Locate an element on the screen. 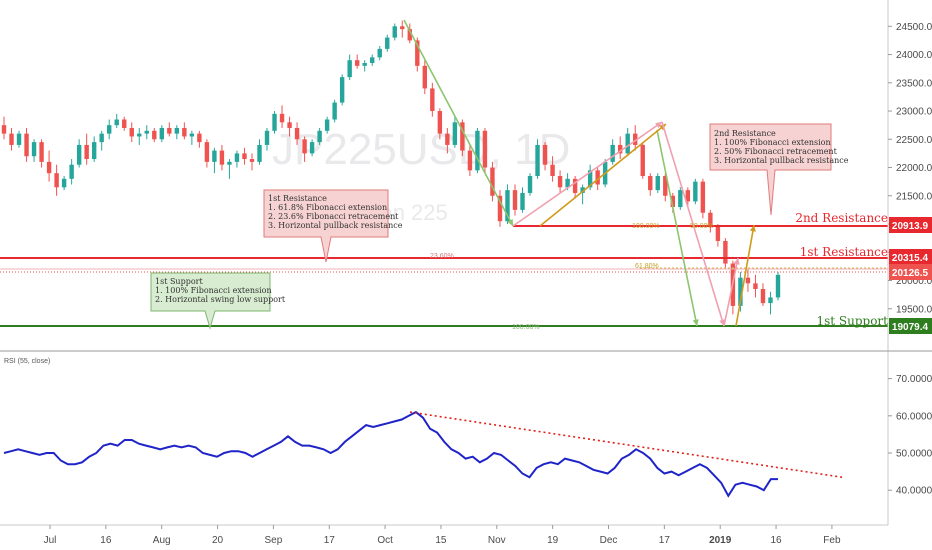 The image size is (932, 550). arrow-green-down-2-head is located at coordinates (695, 322).